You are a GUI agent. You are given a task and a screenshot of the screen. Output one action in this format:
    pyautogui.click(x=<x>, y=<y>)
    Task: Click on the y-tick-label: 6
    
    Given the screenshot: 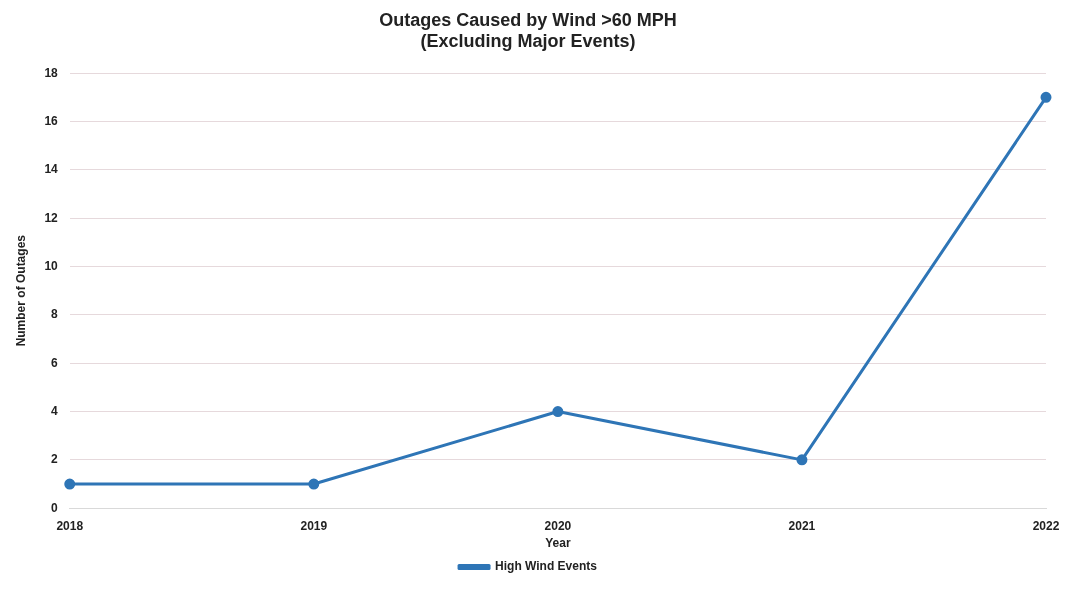 What is the action you would take?
    pyautogui.click(x=55, y=362)
    